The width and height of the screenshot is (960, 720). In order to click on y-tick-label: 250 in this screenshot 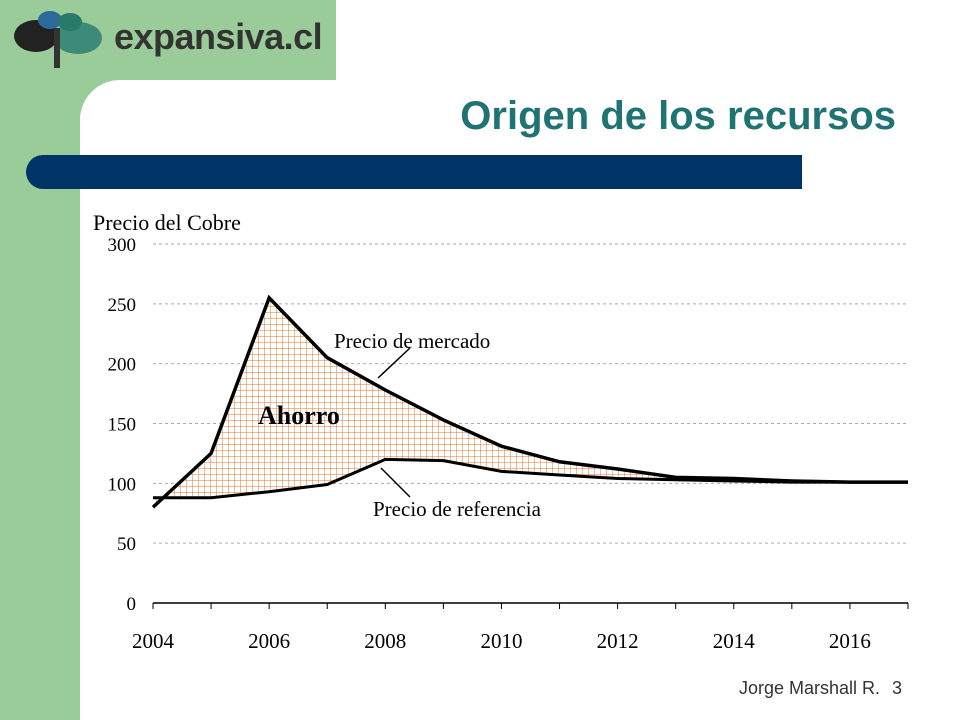, I will do `click(122, 305)`.